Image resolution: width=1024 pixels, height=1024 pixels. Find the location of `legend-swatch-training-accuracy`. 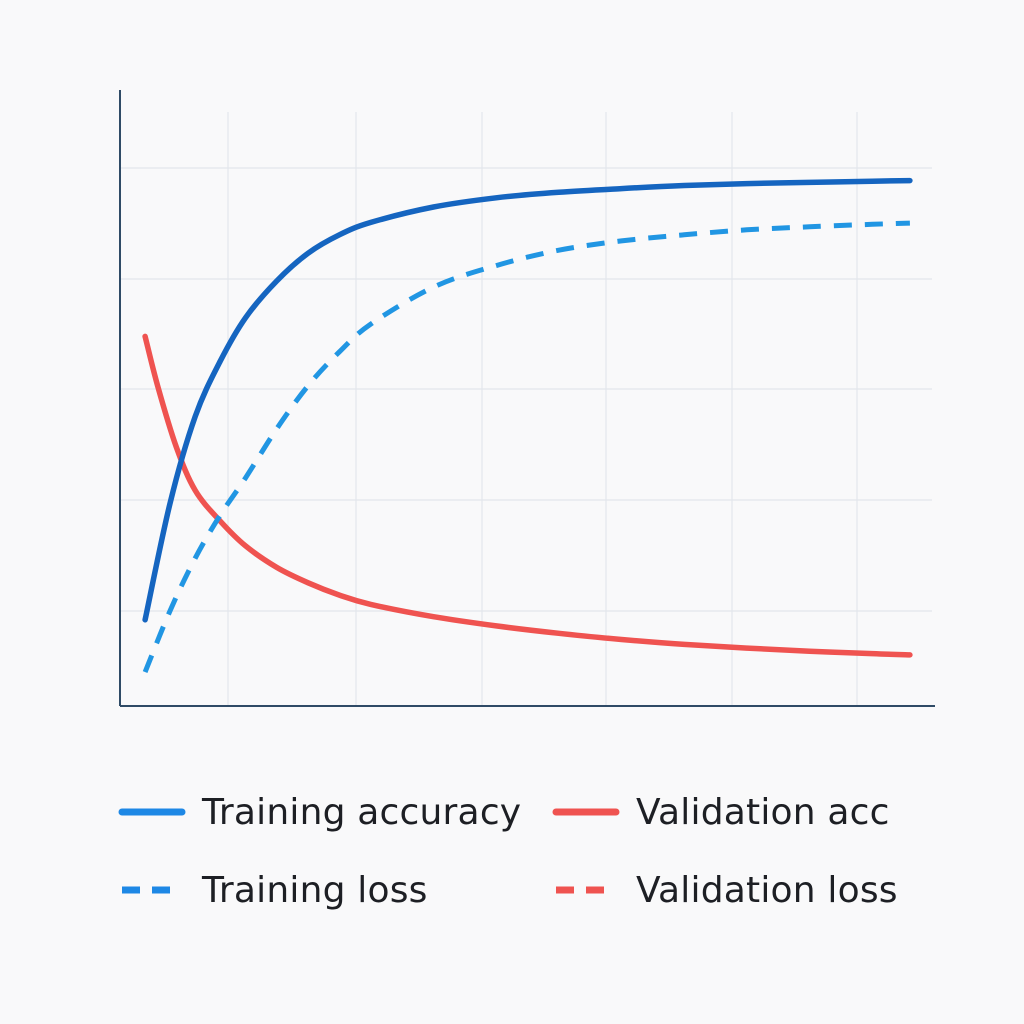

legend-swatch-training-accuracy is located at coordinates (152, 812).